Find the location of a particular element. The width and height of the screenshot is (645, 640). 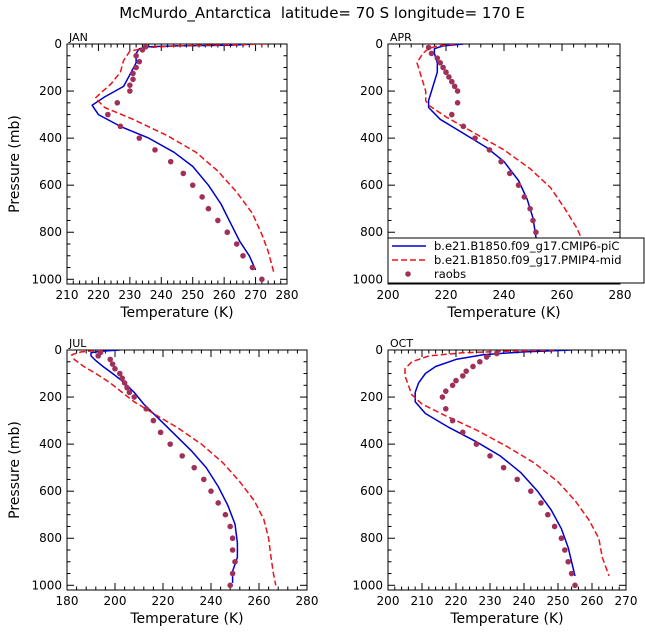

legend-label: raobs is located at coordinates (450, 274).